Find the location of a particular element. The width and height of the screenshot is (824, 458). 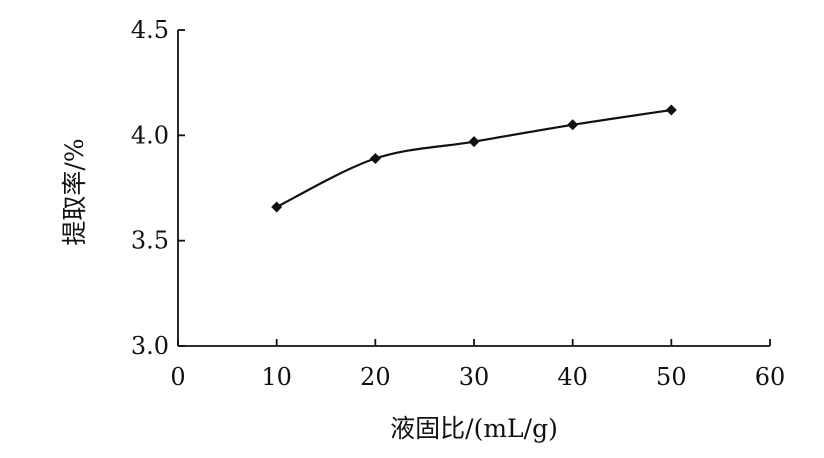

series-line is located at coordinates (474, 158).